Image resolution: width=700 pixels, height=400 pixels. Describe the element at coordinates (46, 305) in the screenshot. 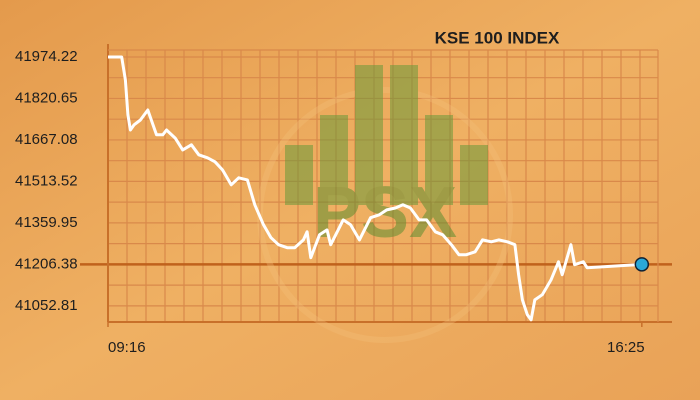

I see `y-tick-label: 41052.81` at that location.